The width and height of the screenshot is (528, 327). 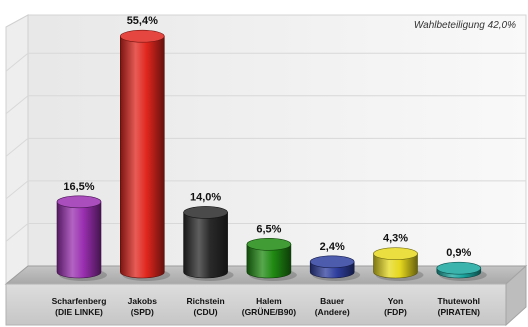 I want to click on category-label: Jakobs (SPD), so click(x=143, y=306).